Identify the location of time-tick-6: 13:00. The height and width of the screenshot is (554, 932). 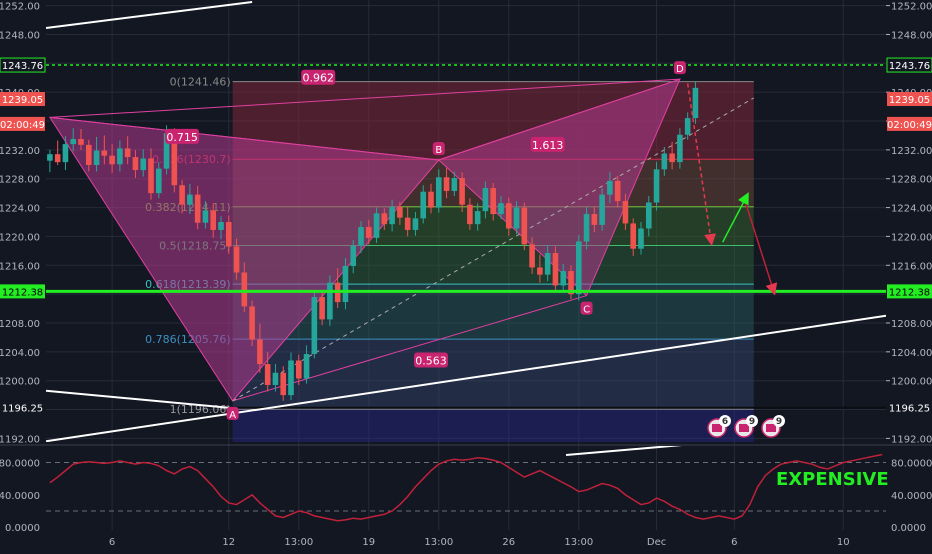
(578, 542).